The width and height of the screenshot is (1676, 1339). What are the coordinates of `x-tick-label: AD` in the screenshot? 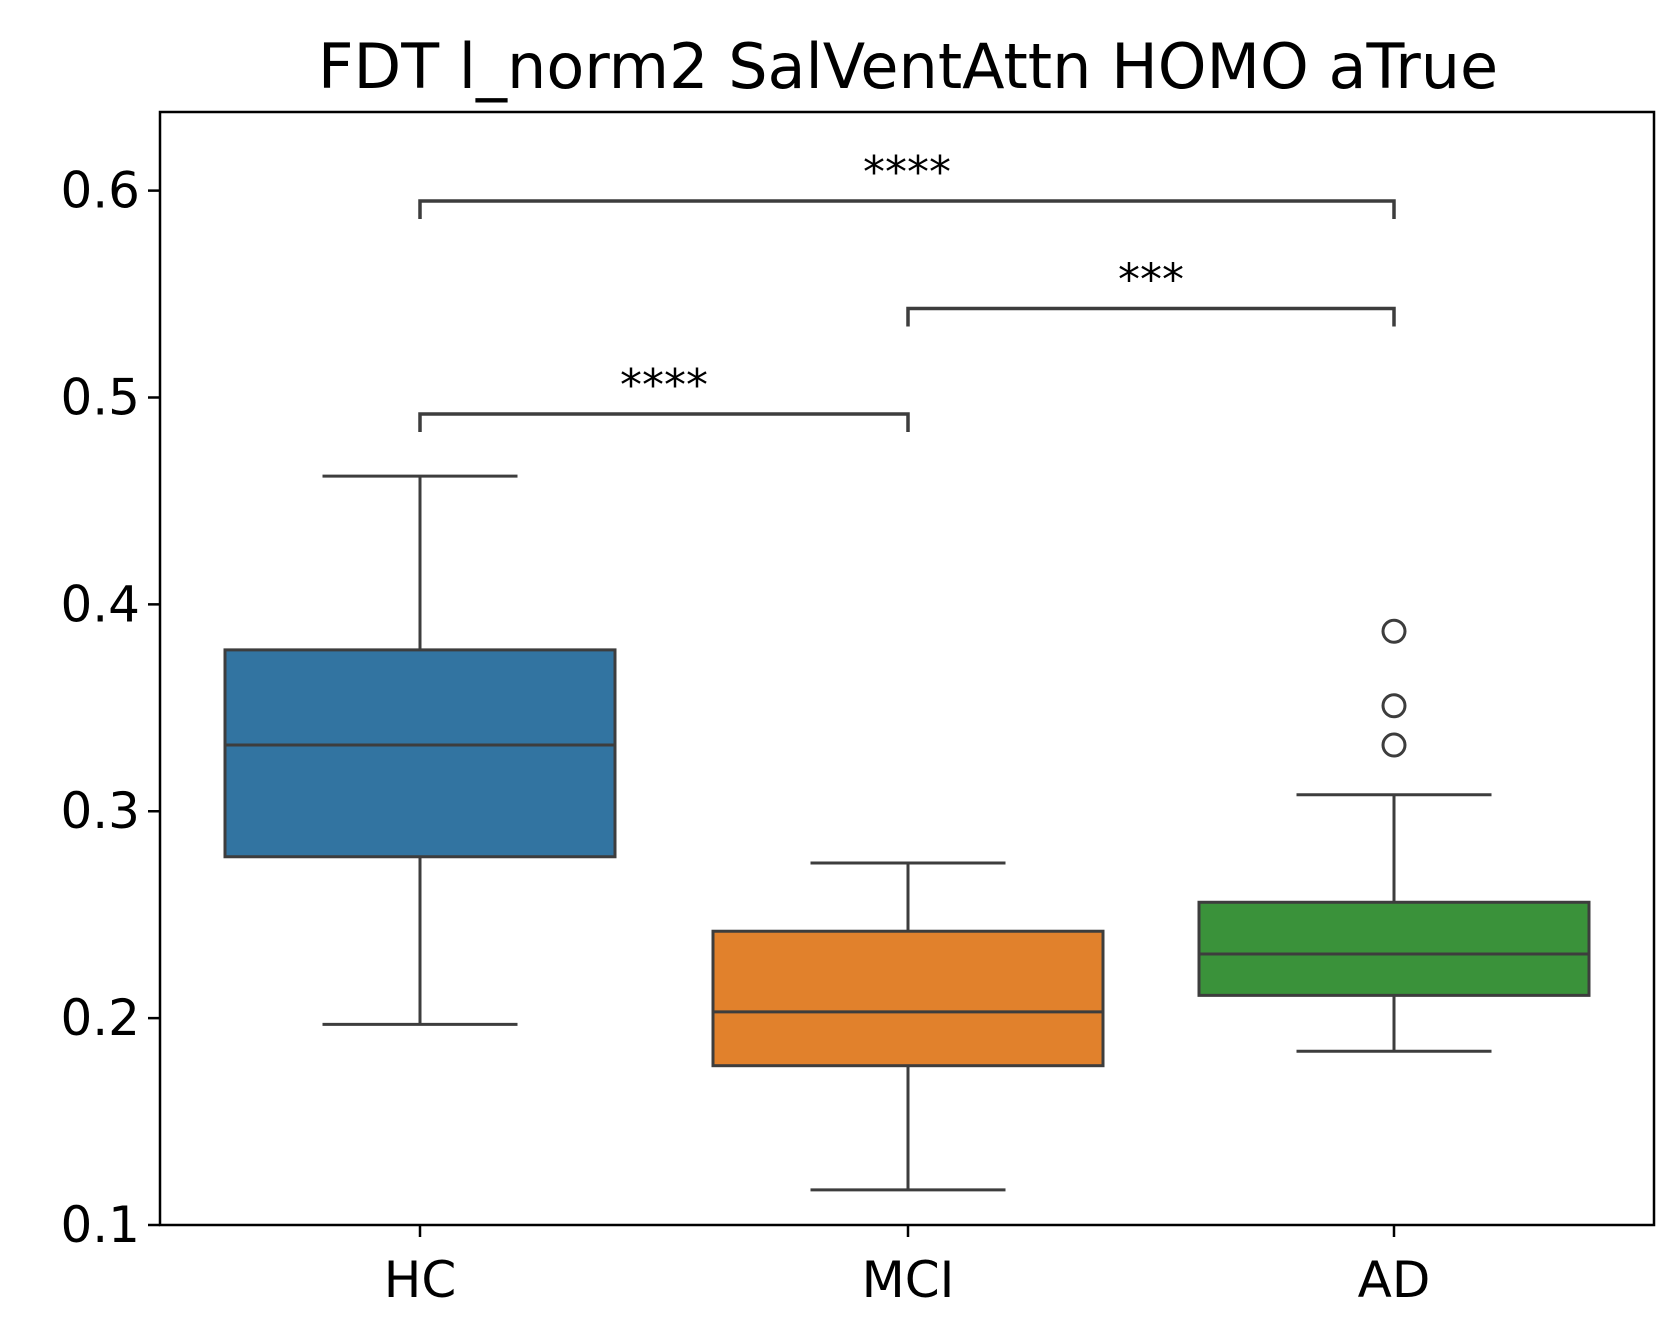 It's located at (1394, 1280).